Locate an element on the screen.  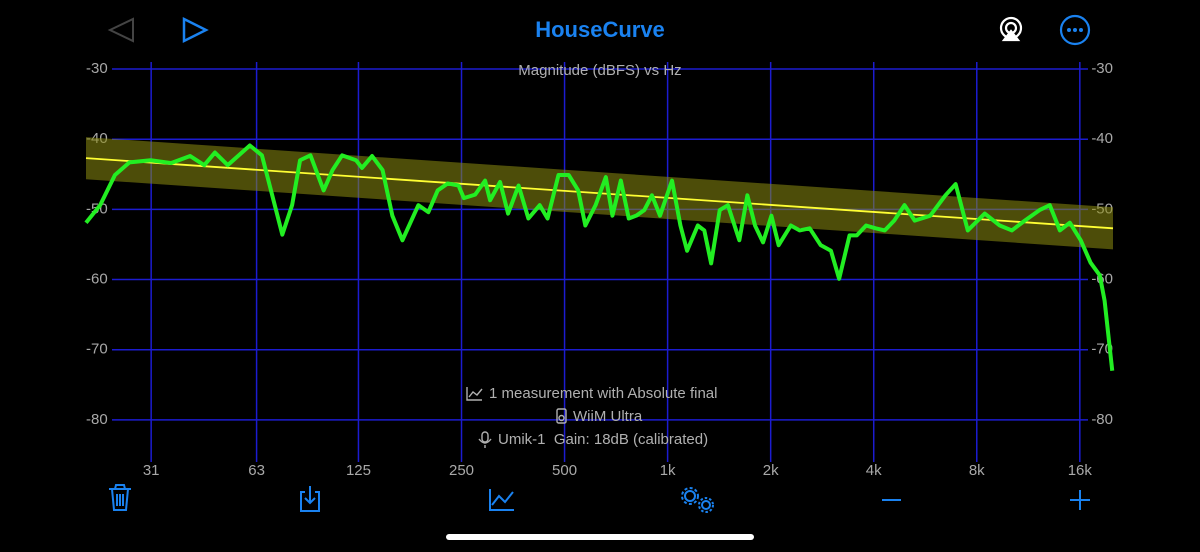
x-tick-label: 500 is located at coordinates (564, 470).